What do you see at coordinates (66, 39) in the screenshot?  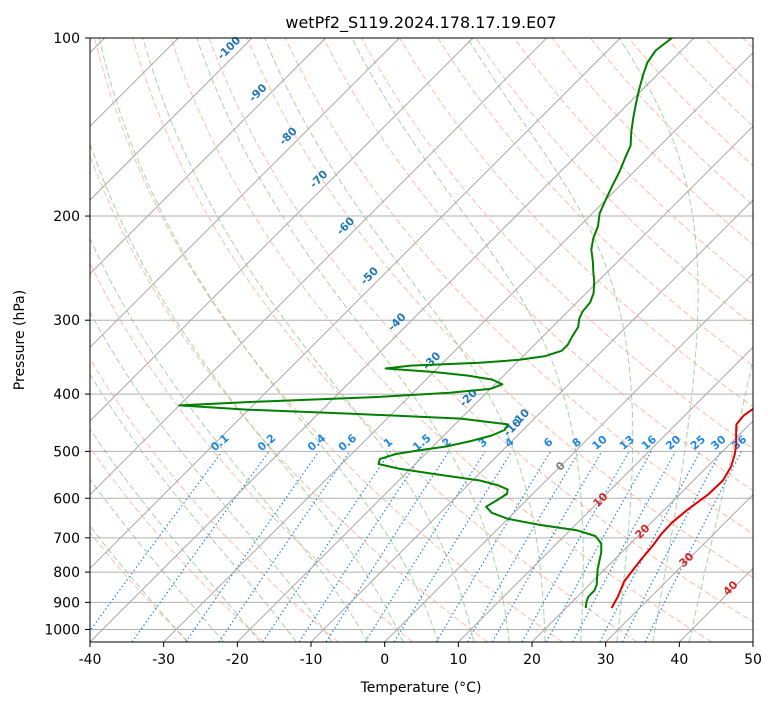 I see `y-tick-label: 100` at bounding box center [66, 39].